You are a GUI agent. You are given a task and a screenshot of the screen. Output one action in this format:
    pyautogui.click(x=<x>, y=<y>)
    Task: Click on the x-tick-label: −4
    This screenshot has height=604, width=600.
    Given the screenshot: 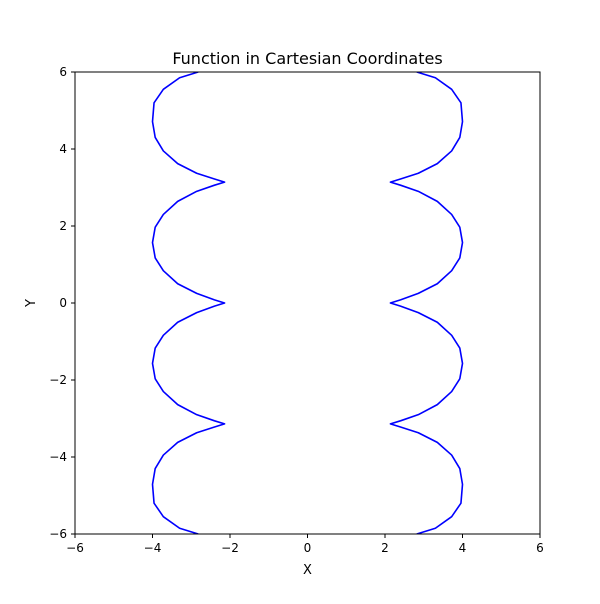 What is the action you would take?
    pyautogui.click(x=153, y=548)
    